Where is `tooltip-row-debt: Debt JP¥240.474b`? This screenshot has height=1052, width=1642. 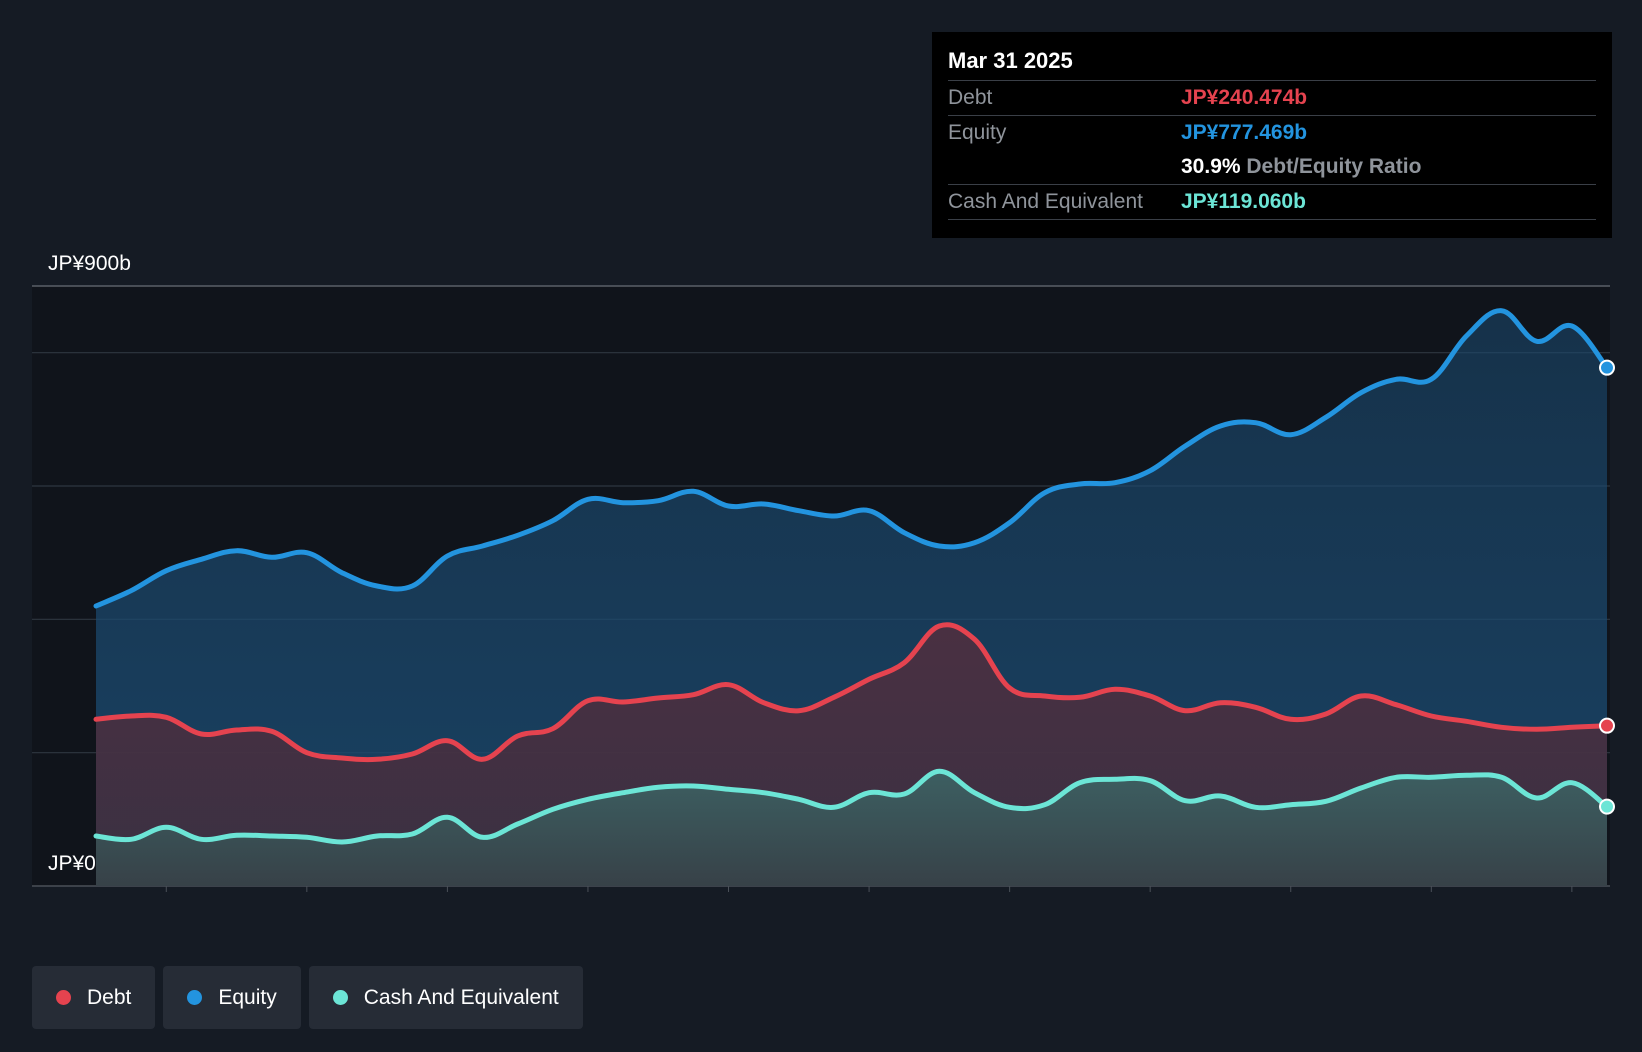 tooltip-row-debt: Debt JP¥240.474b is located at coordinates (1272, 97).